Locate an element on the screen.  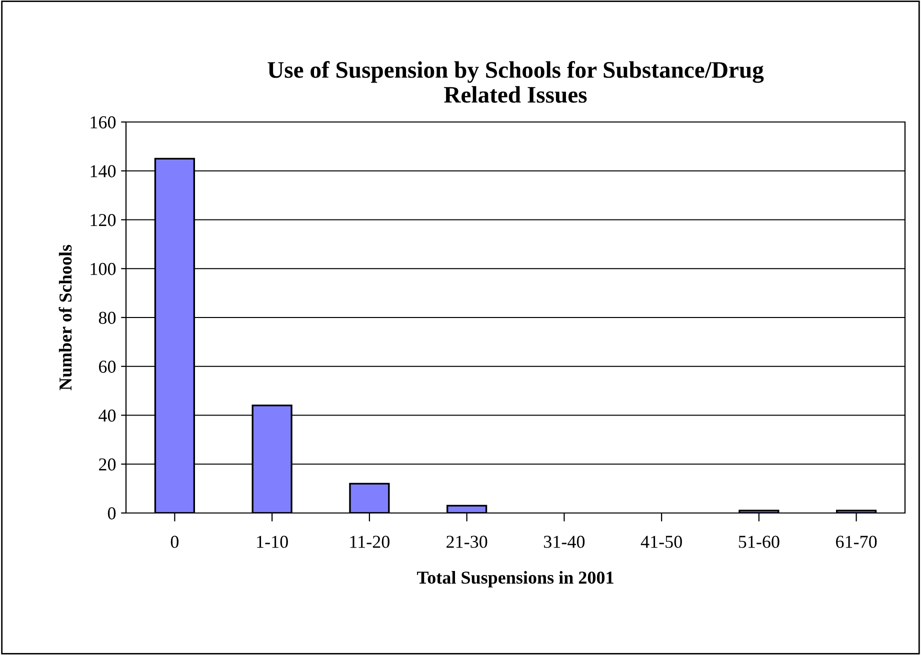
x-tick-label: 0 is located at coordinates (174, 542).